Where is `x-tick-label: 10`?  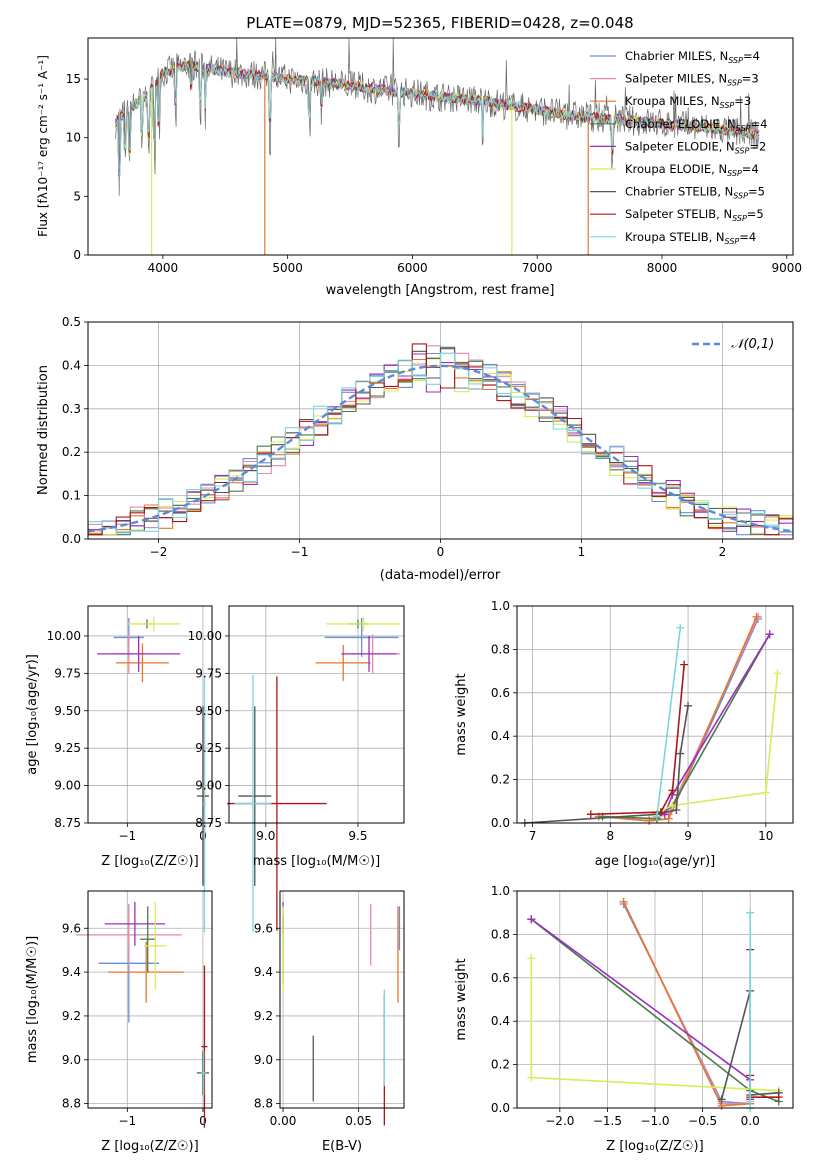 x-tick-label: 10 is located at coordinates (765, 836).